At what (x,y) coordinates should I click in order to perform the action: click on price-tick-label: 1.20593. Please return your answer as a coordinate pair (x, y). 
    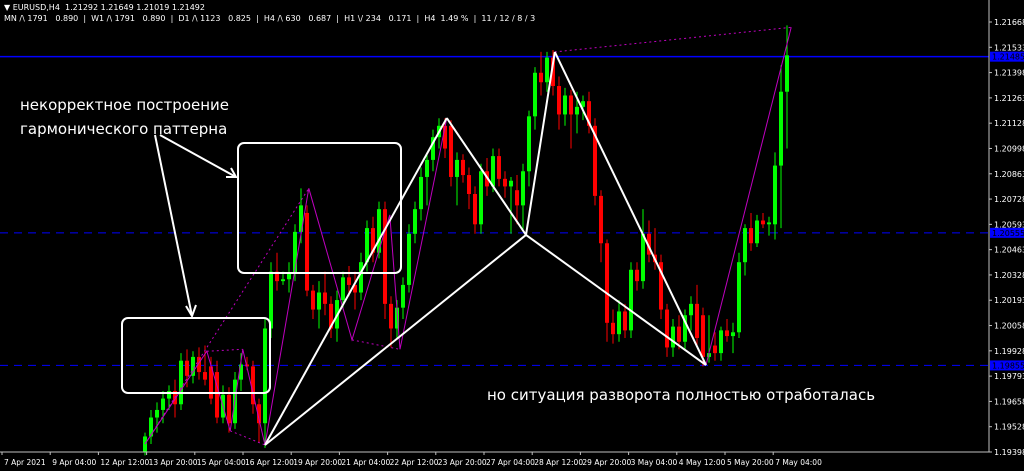
    Looking at the image, I should click on (1009, 224).